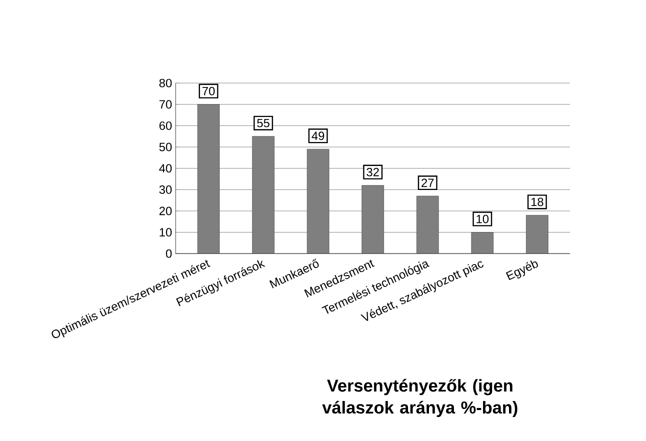 The image size is (646, 441). Describe the element at coordinates (208, 91) in the screenshot. I see `data-label: 70` at that location.